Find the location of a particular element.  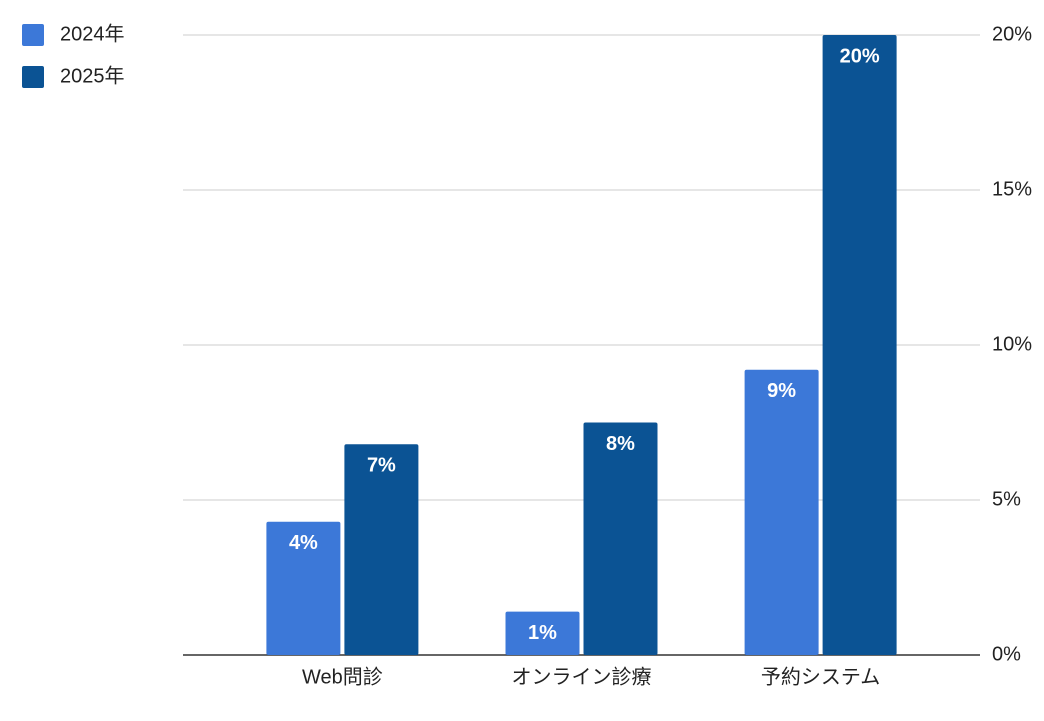

y-tick-label: 15% is located at coordinates (1012, 189).